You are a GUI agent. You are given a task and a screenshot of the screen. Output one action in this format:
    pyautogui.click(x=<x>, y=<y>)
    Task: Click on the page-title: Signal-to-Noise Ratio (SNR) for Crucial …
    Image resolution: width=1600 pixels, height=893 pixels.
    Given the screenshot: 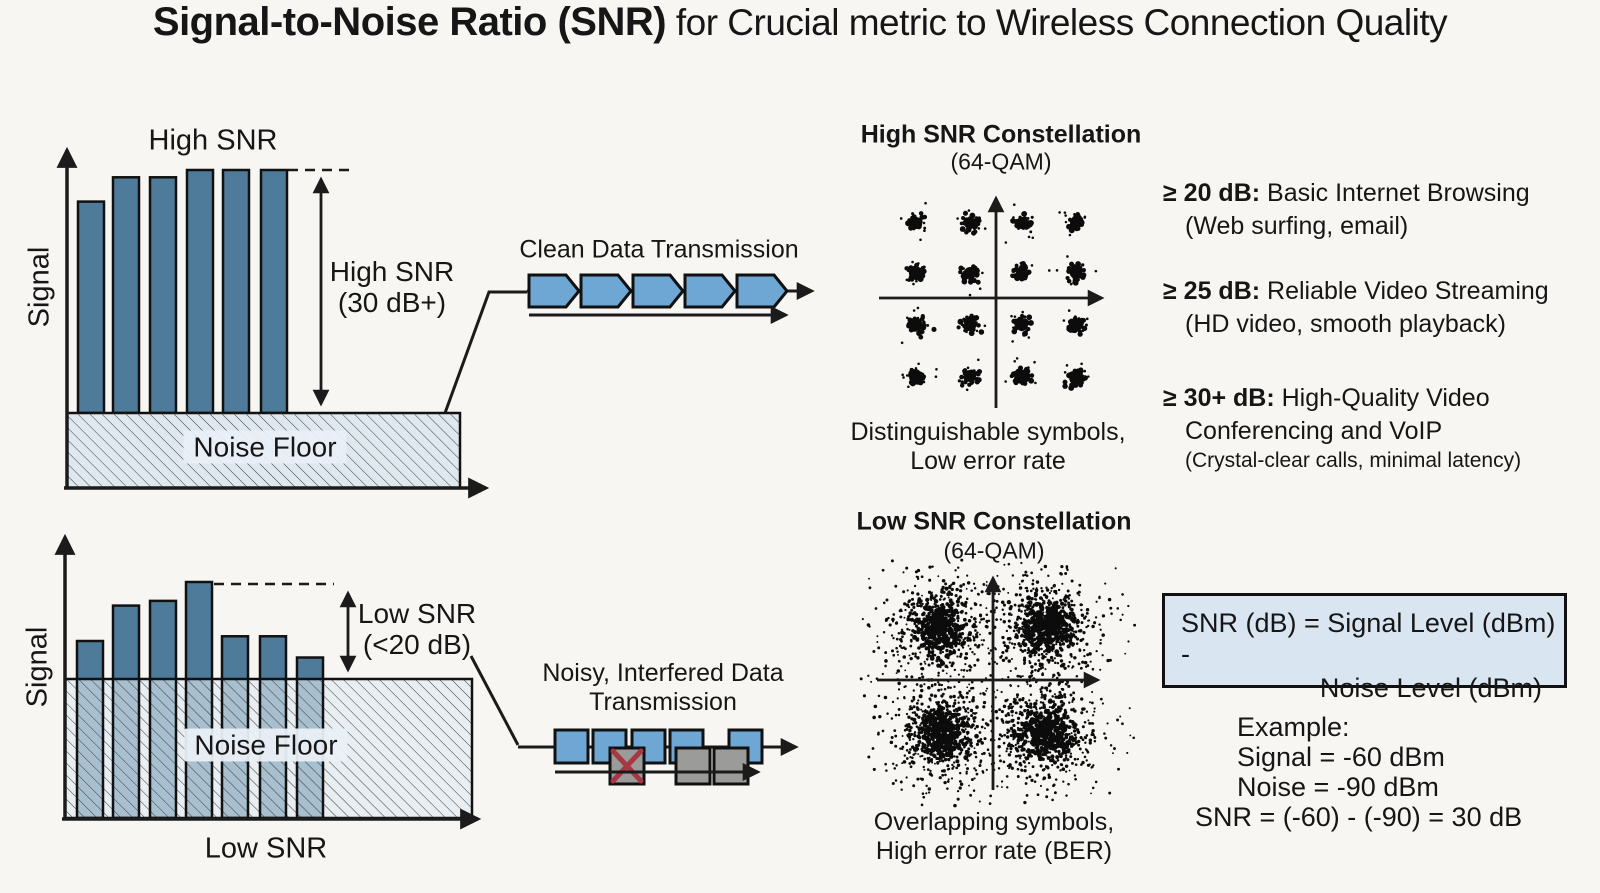 What is the action you would take?
    pyautogui.click(x=800, y=22)
    